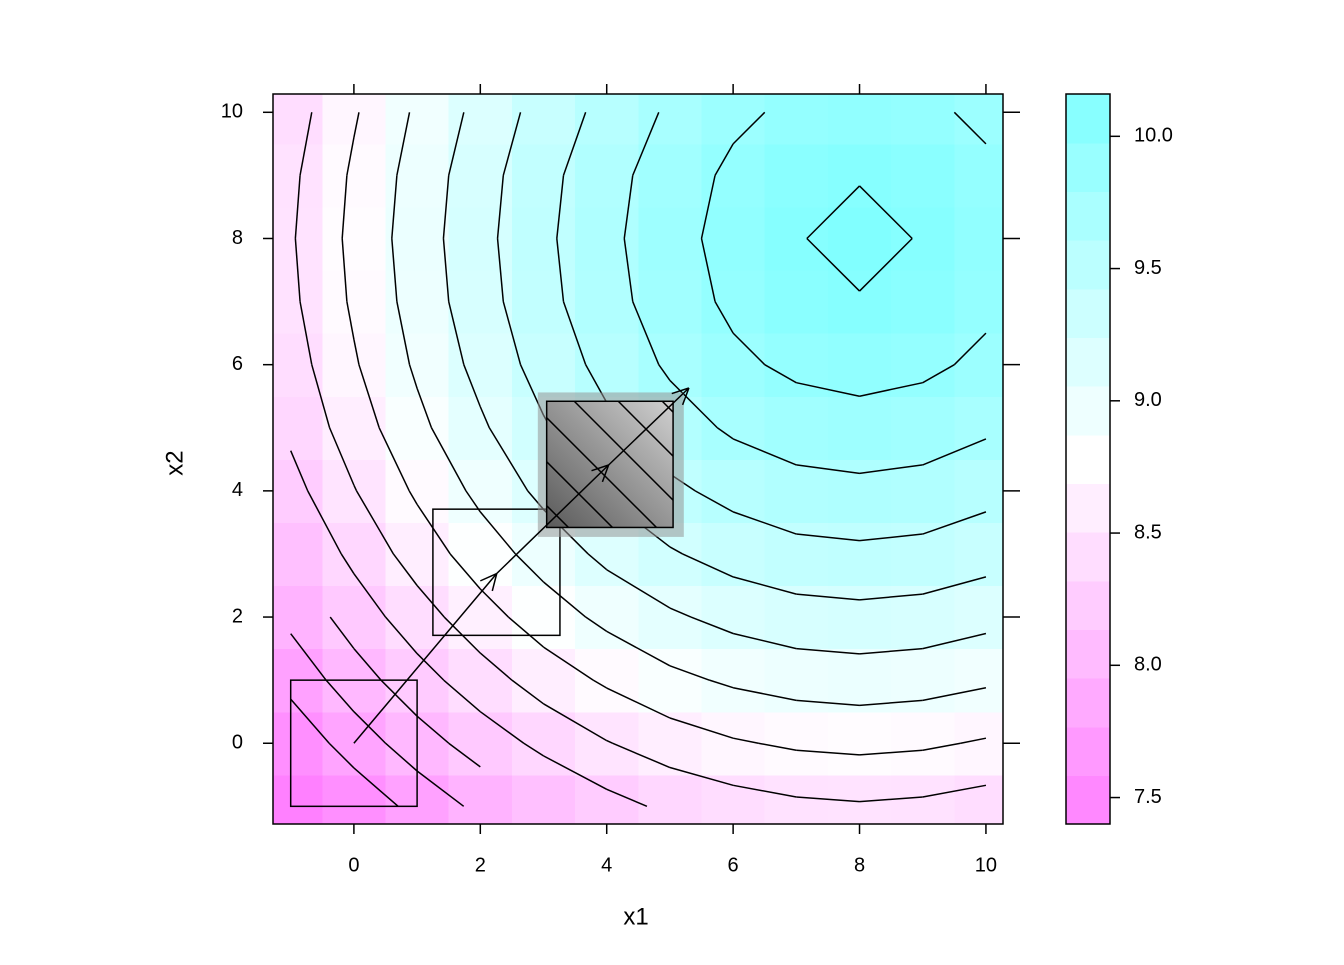 This screenshot has width=1344, height=965. What do you see at coordinates (232, 112) in the screenshot?
I see `y-tick-label: 10` at bounding box center [232, 112].